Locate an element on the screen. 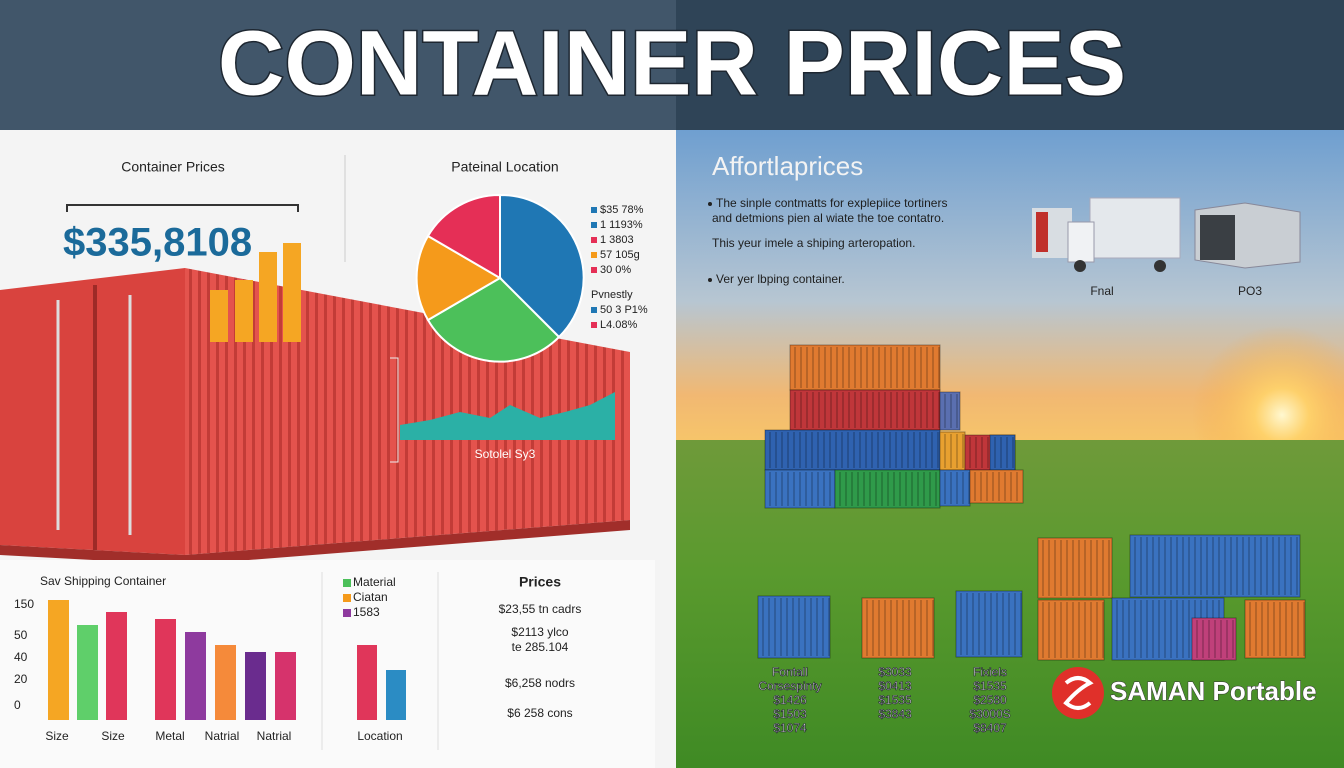  legend-label: L4.08% is located at coordinates (619, 325).